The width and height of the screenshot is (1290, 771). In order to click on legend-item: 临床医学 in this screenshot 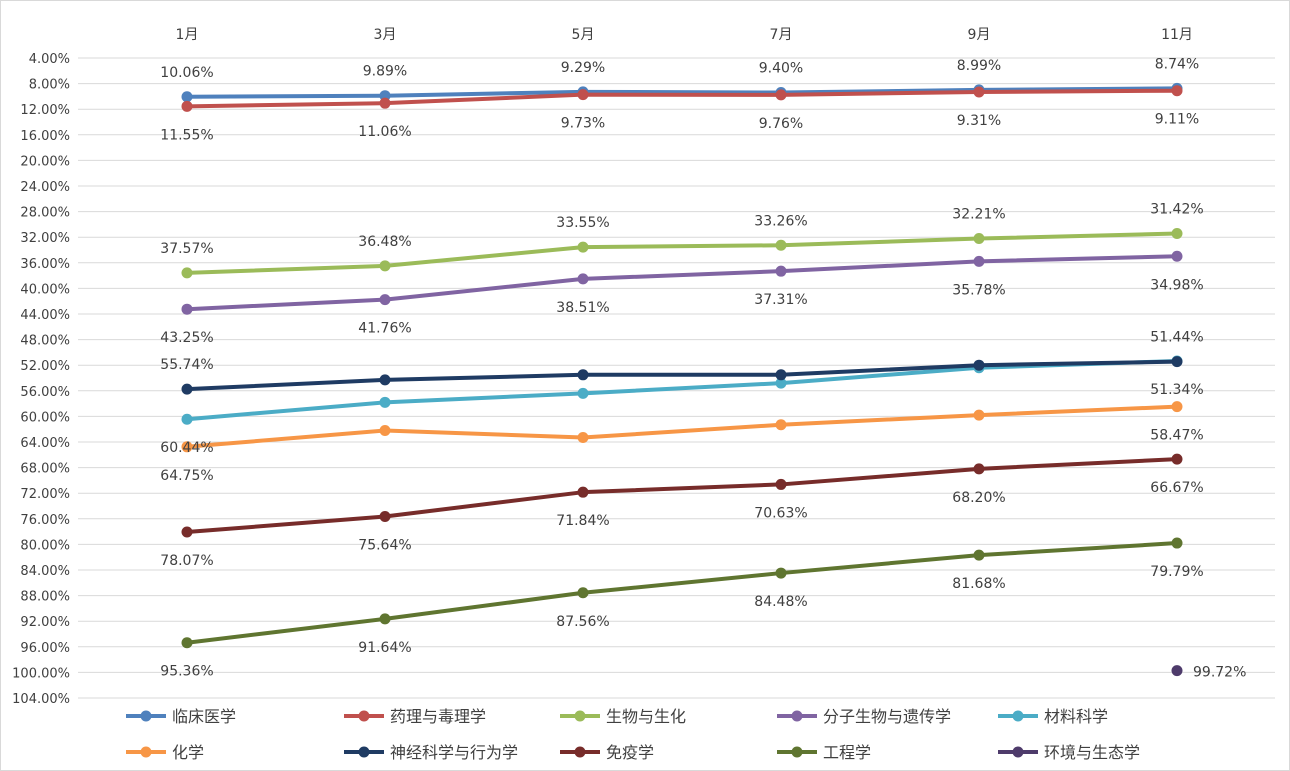, I will do `click(181, 716)`.